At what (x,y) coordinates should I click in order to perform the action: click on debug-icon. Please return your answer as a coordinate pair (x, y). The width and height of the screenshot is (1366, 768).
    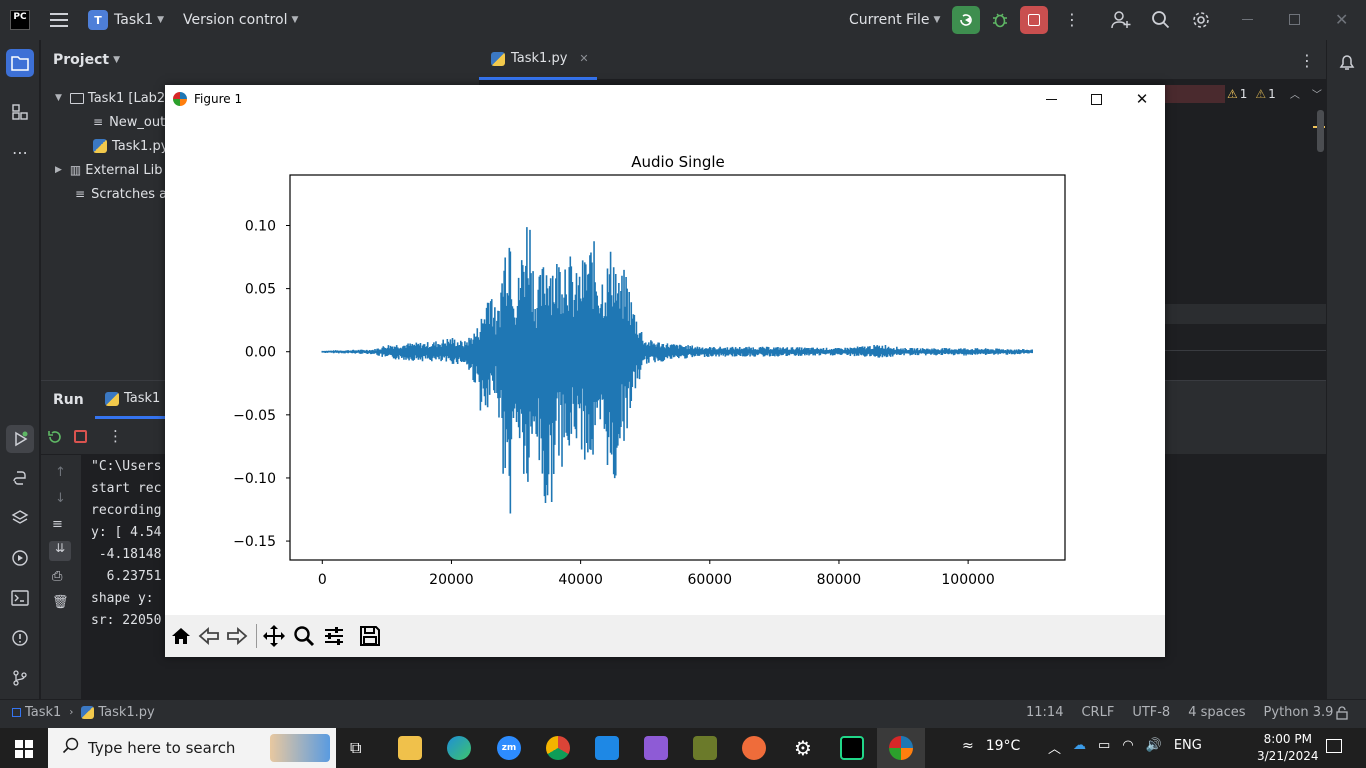
    Looking at the image, I should click on (1000, 20).